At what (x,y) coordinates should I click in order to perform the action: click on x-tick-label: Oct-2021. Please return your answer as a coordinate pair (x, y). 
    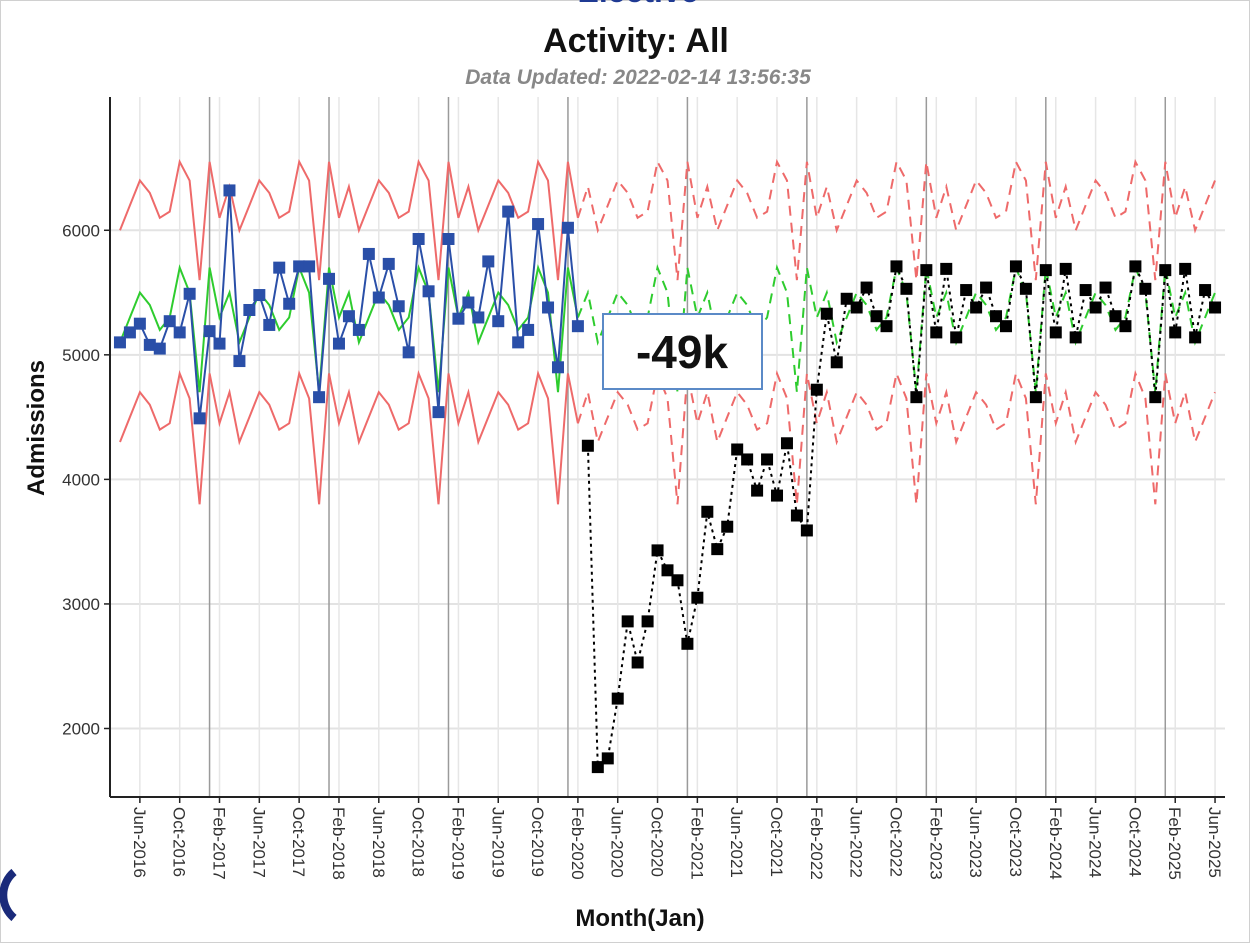
    Looking at the image, I should click on (776, 842).